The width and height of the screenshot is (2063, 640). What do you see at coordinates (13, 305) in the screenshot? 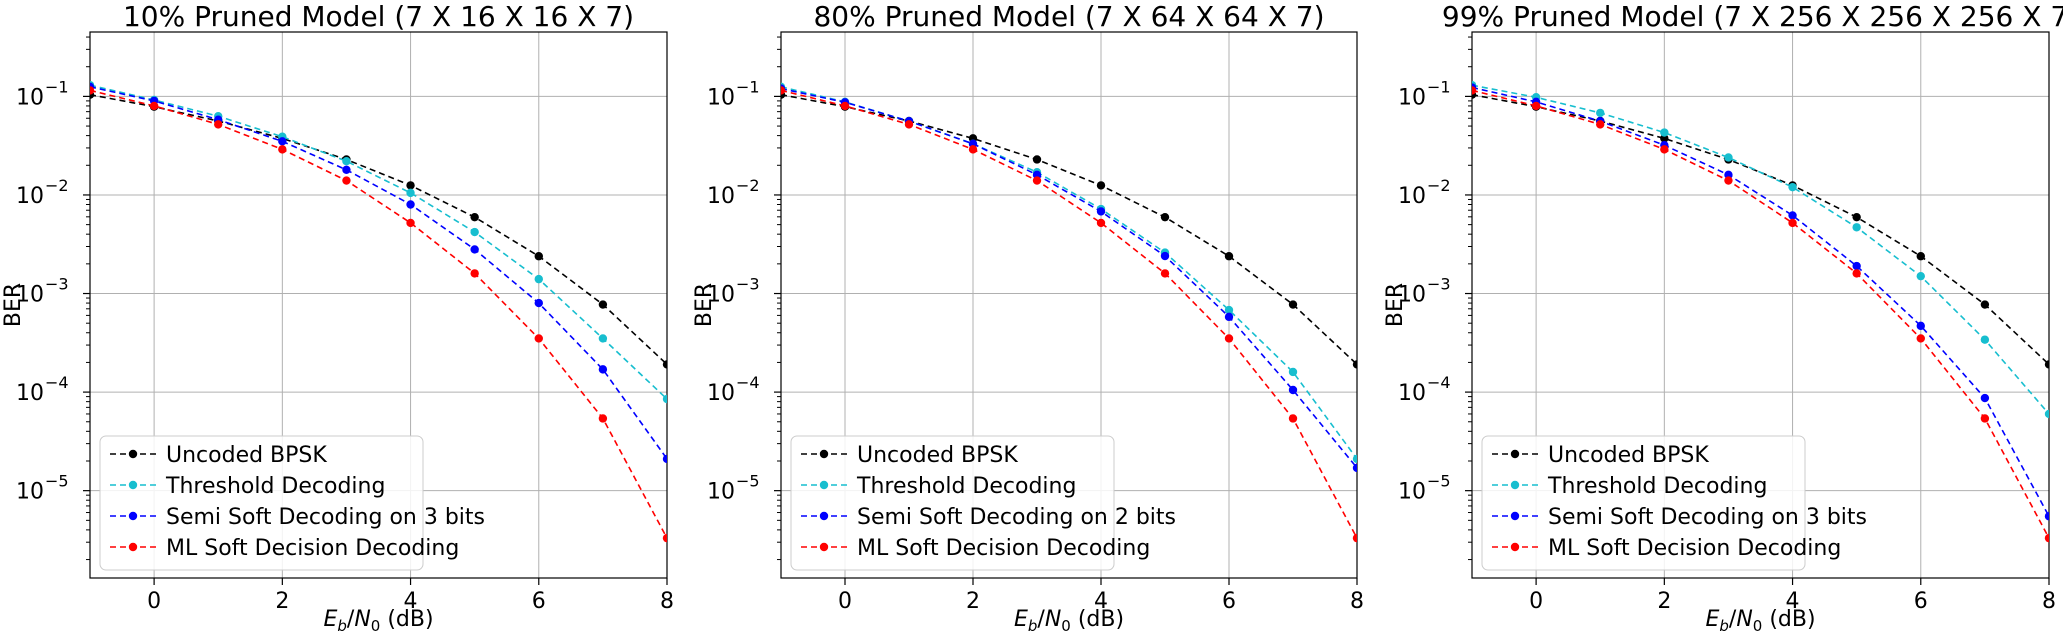
I see `y-axis-label: BER` at bounding box center [13, 305].